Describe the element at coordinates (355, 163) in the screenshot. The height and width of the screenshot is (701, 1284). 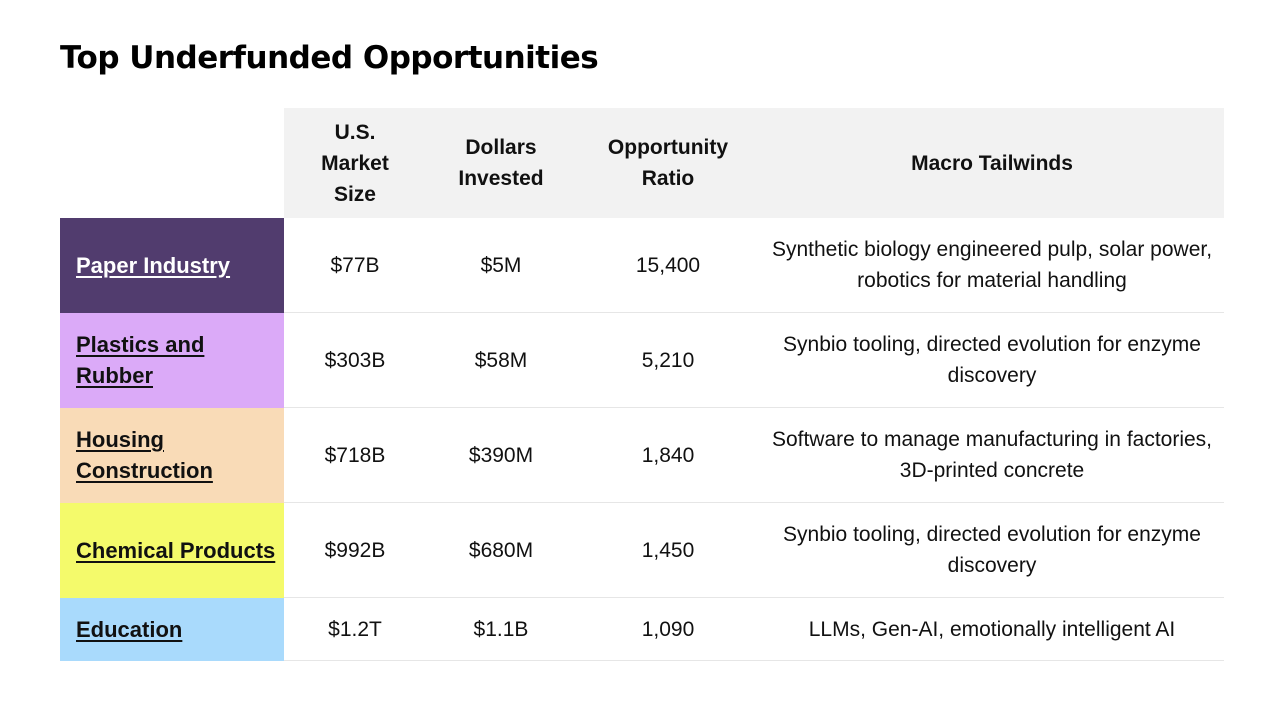
I see `header-market-size: U.S. Market Size` at that location.